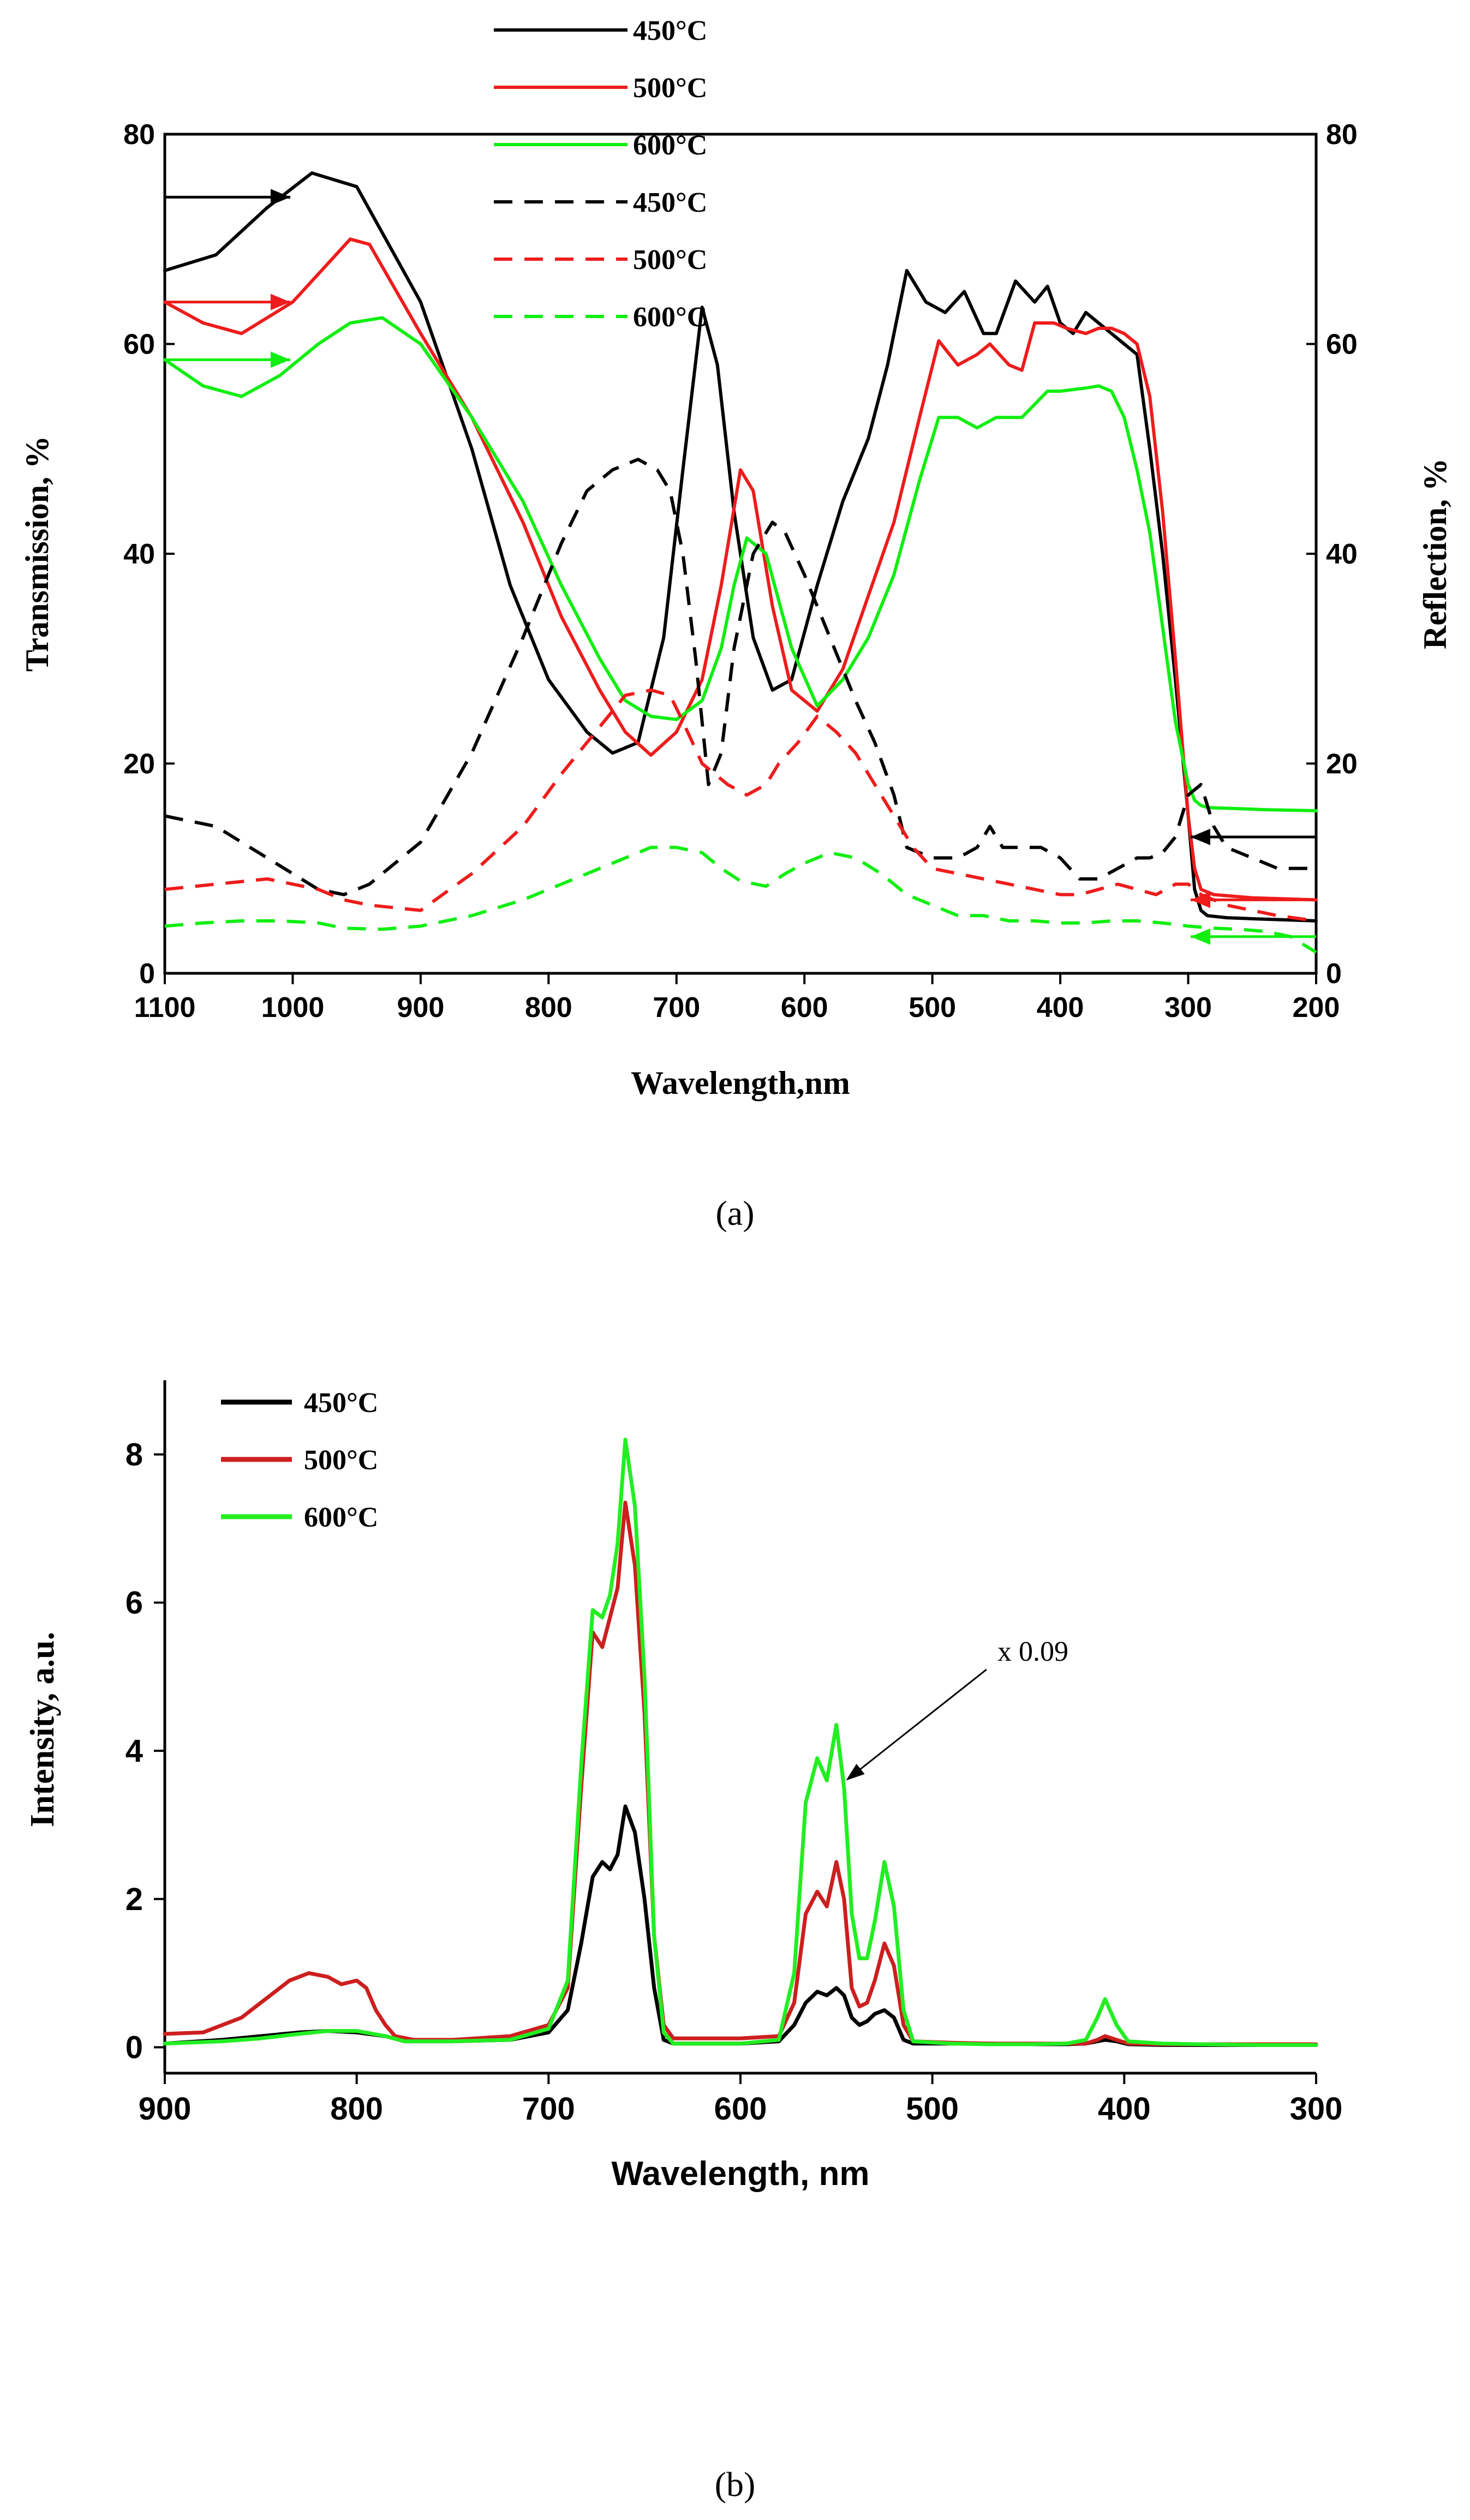 Image resolution: width=1470 pixels, height=2520 pixels. What do you see at coordinates (1060, 1007) in the screenshot?
I see `panel-a-x-tick-label: 400` at bounding box center [1060, 1007].